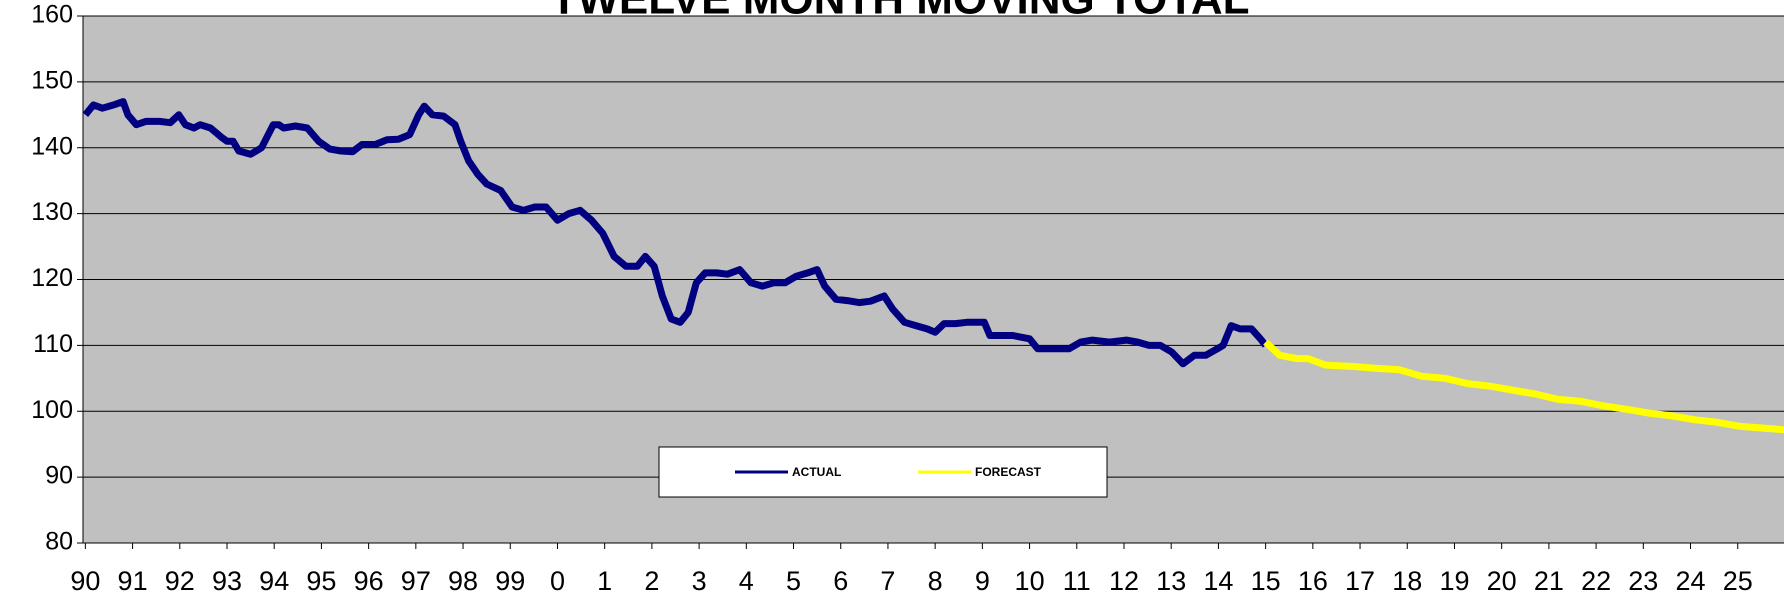 This screenshot has width=1784, height=599. Describe the element at coordinates (816, 472) in the screenshot. I see `legend-label: ACTUAL` at that location.